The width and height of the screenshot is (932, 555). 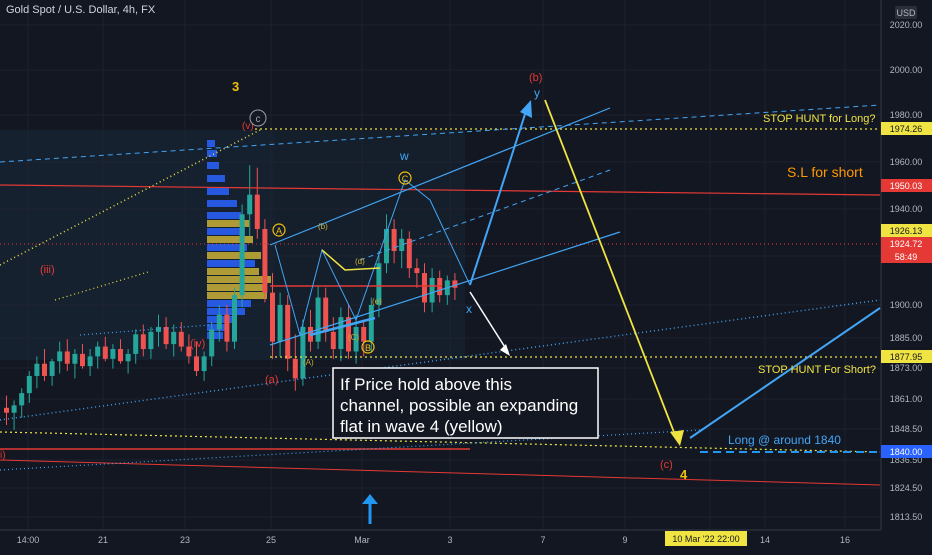 I want to click on wave-c-circle-label: c, so click(x=258, y=119).